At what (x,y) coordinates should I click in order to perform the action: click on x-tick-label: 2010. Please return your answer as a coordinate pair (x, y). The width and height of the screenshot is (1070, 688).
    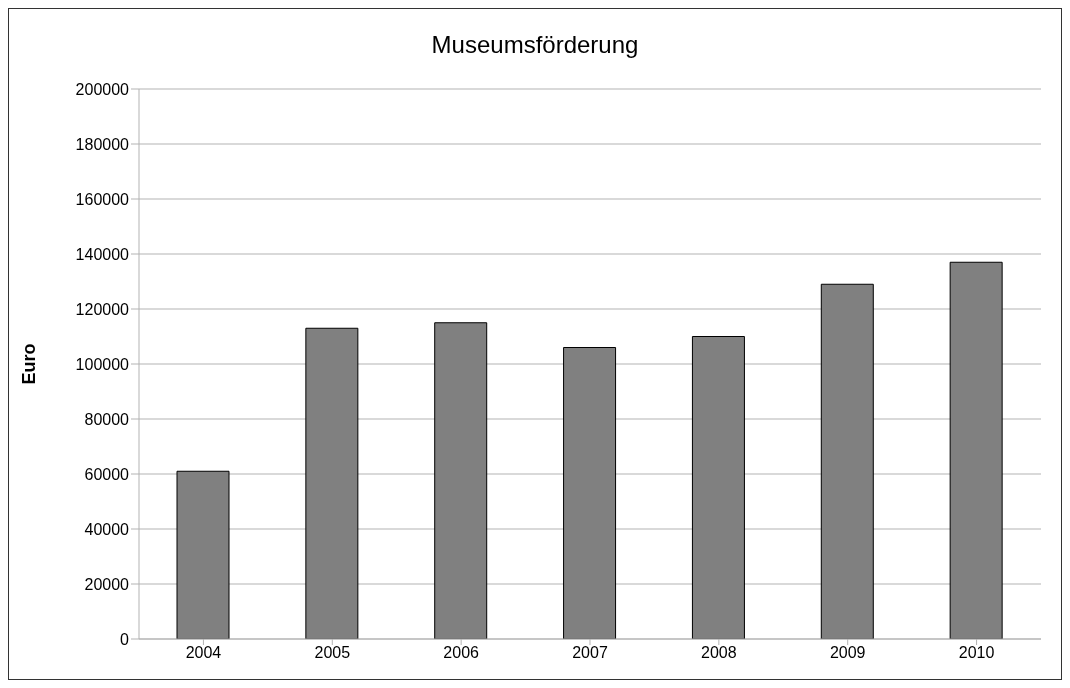
    Looking at the image, I should click on (976, 653).